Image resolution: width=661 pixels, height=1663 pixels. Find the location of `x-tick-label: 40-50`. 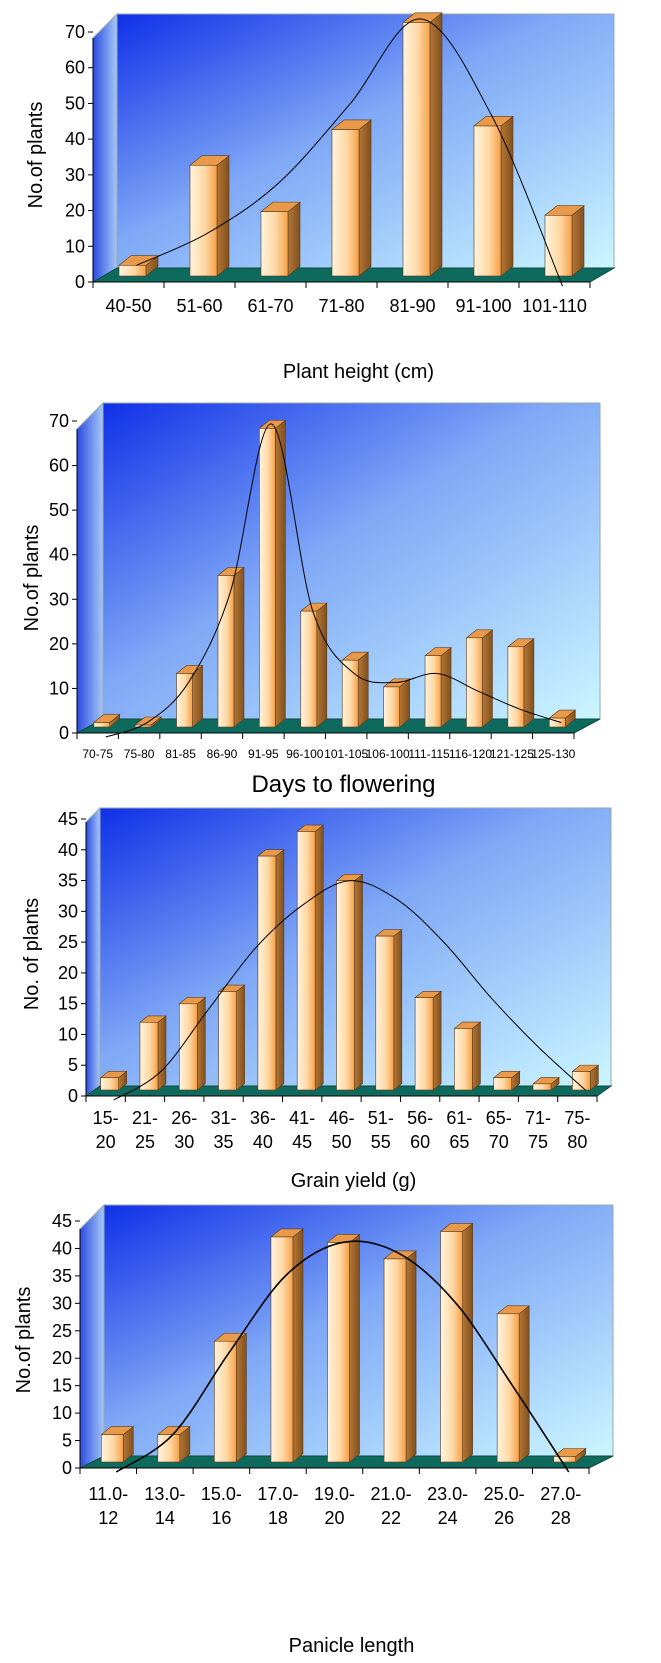

x-tick-label: 40-50 is located at coordinates (128, 306).